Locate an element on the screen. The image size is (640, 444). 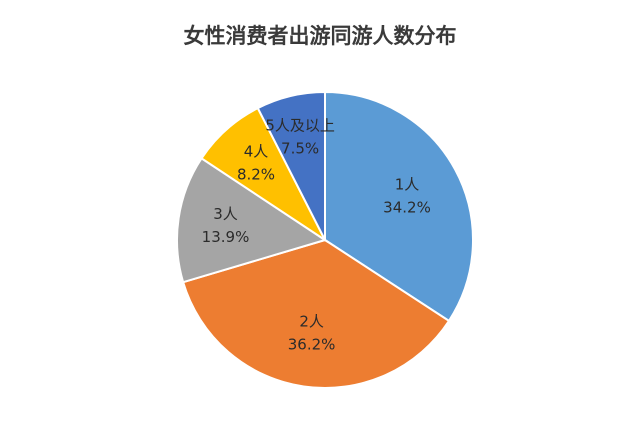
slice-category-label: 1人 is located at coordinates (407, 185).